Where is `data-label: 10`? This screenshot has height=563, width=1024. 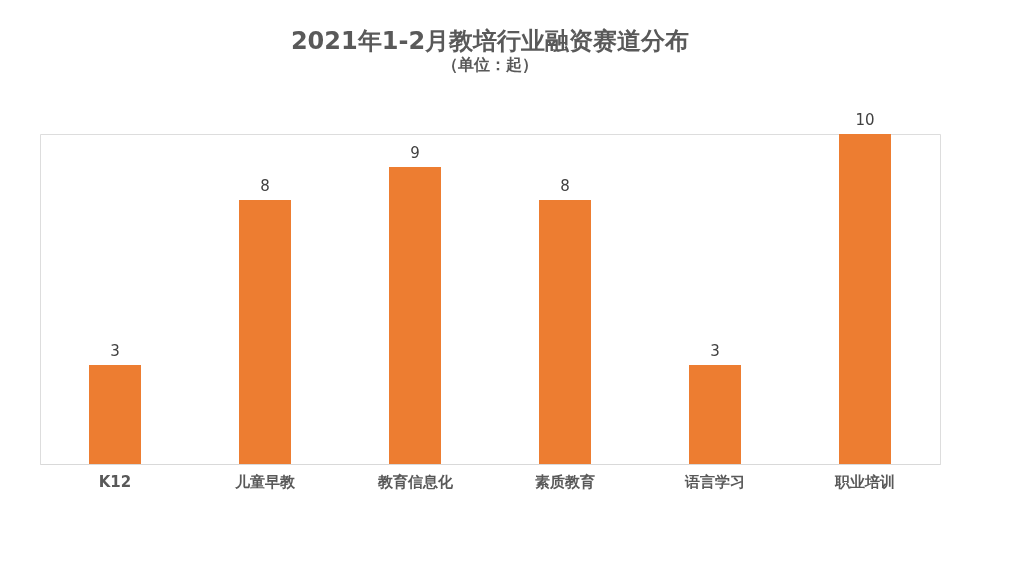 data-label: 10 is located at coordinates (865, 120).